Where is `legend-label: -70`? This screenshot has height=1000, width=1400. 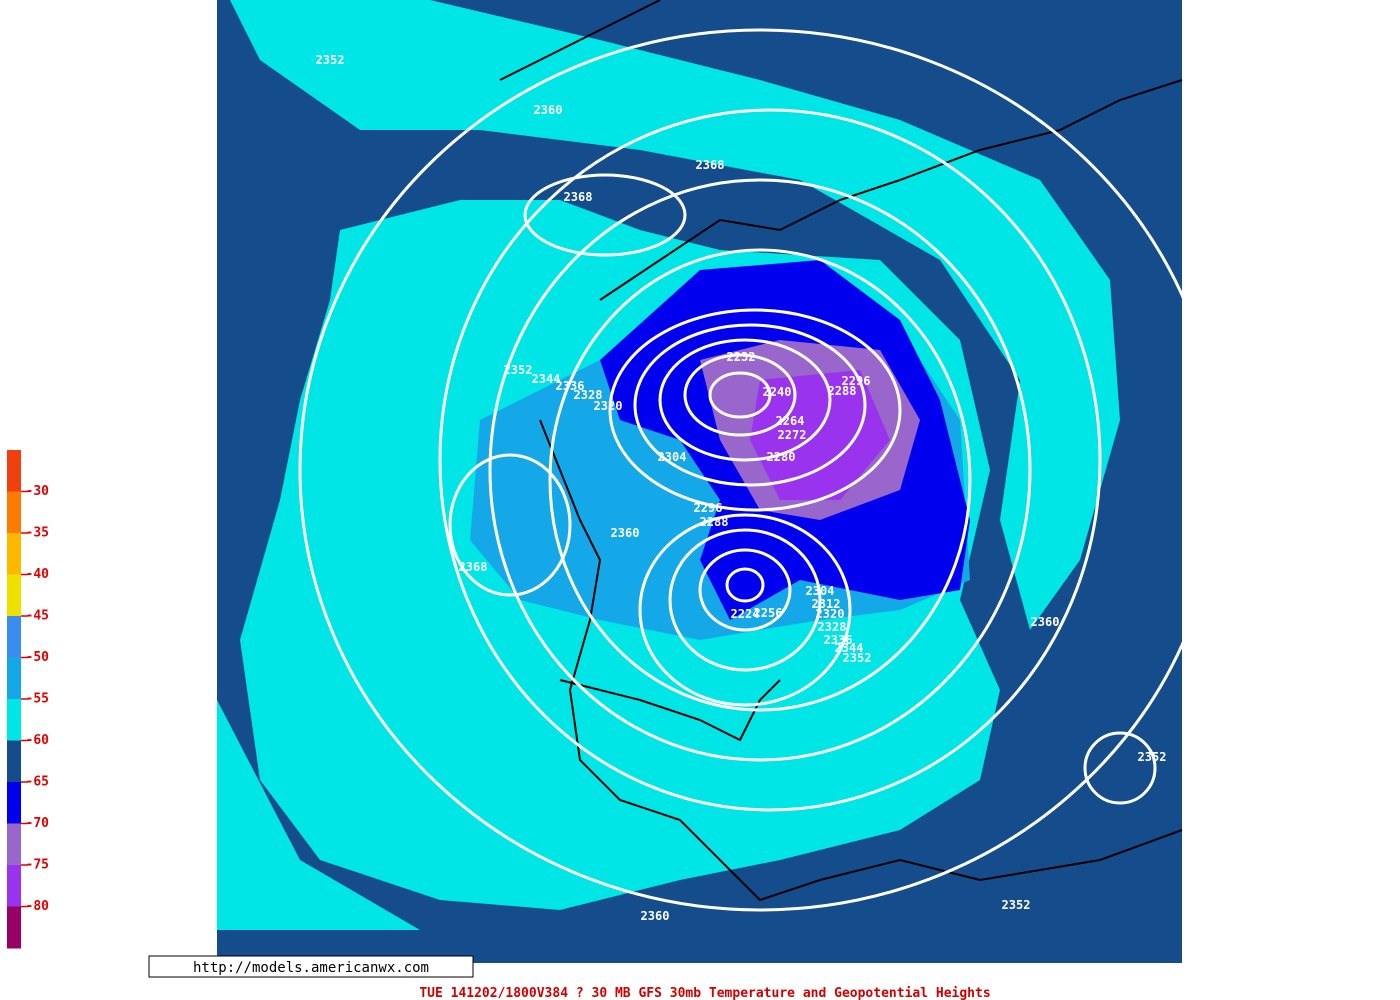 legend-label: -70 is located at coordinates (38, 823).